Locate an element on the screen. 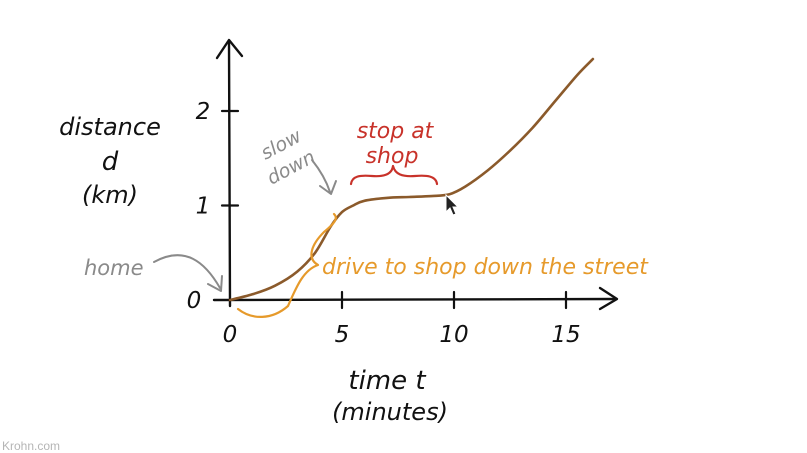 Image resolution: width=807 pixels, height=453 pixels. y-axis-label-line-2: d is located at coordinates (110, 162).